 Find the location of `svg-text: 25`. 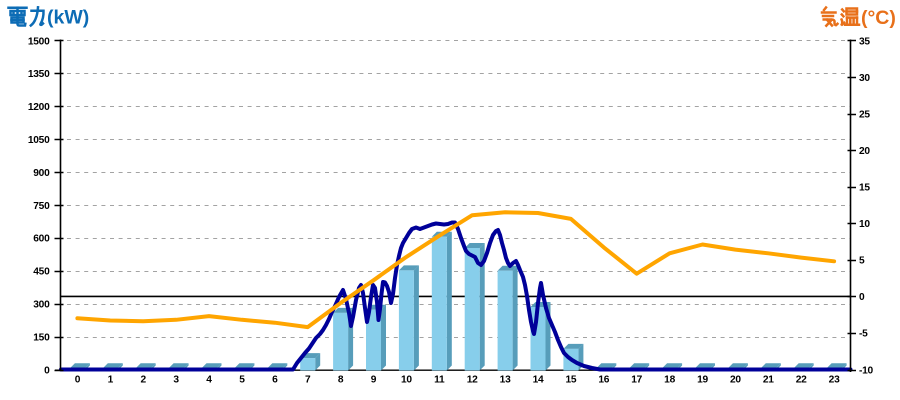

svg-text: 25 is located at coordinates (864, 114).